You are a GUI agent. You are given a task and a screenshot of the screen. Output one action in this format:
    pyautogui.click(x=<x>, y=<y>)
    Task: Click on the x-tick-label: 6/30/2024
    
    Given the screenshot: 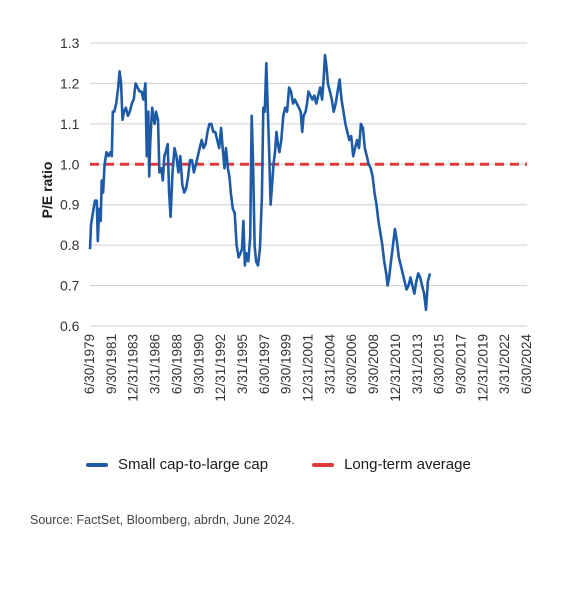 What is the action you would take?
    pyautogui.click(x=526, y=364)
    